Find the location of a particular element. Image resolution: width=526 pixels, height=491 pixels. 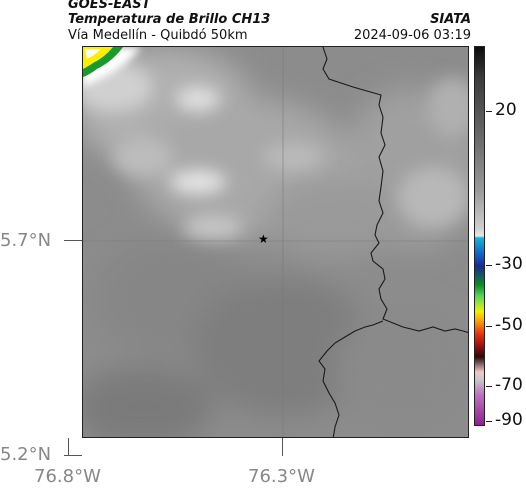

colorbar-label: -70 is located at coordinates (509, 385).